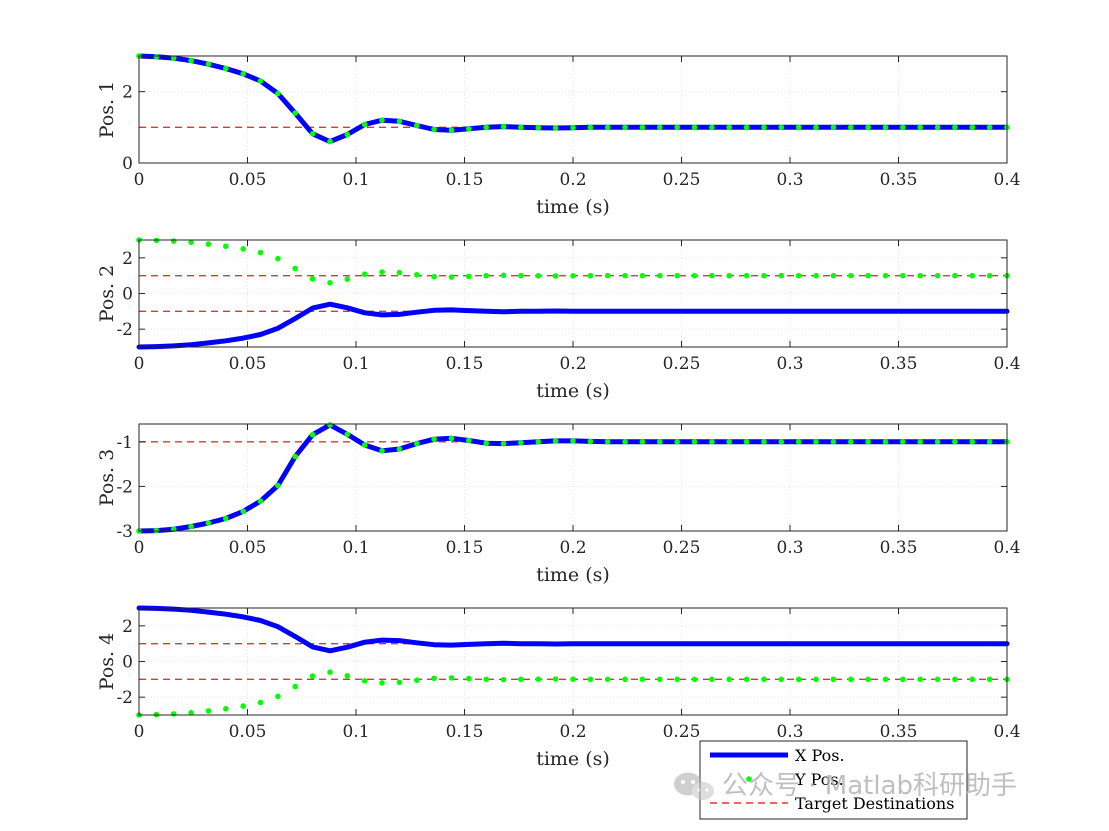  I want to click on x-tick-label: 0.3, so click(789, 732).